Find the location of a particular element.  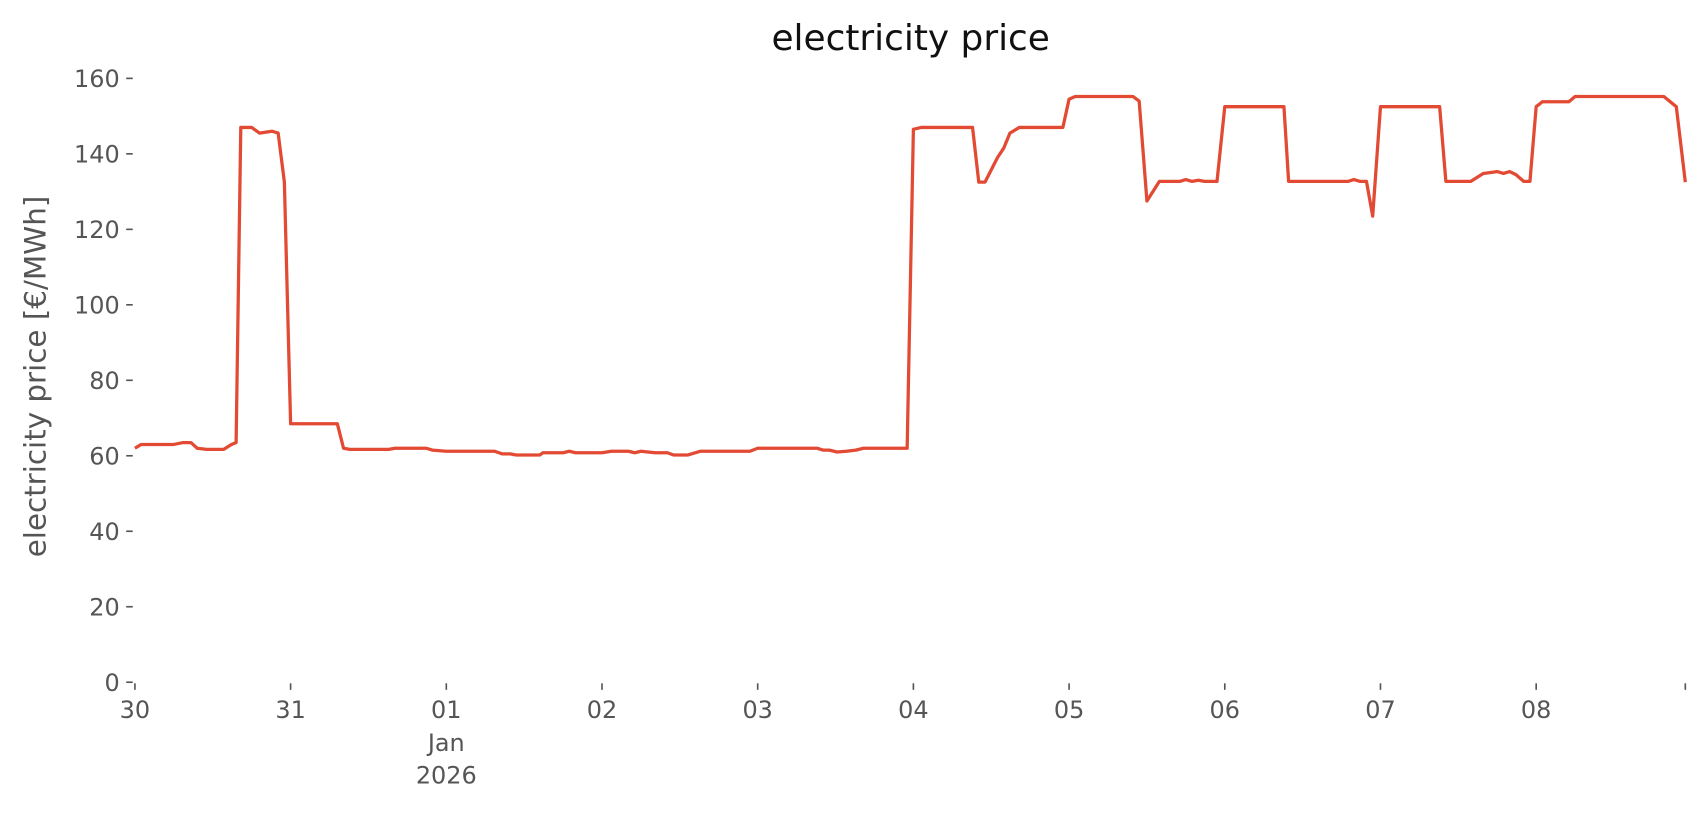

y-tick-label: 100 is located at coordinates (97, 306).